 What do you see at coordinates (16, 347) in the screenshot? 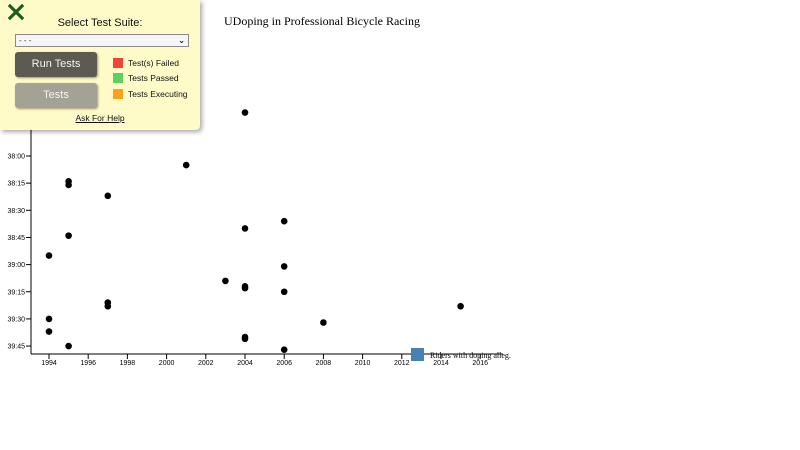
I see `svg-text: 39:45` at bounding box center [16, 347].